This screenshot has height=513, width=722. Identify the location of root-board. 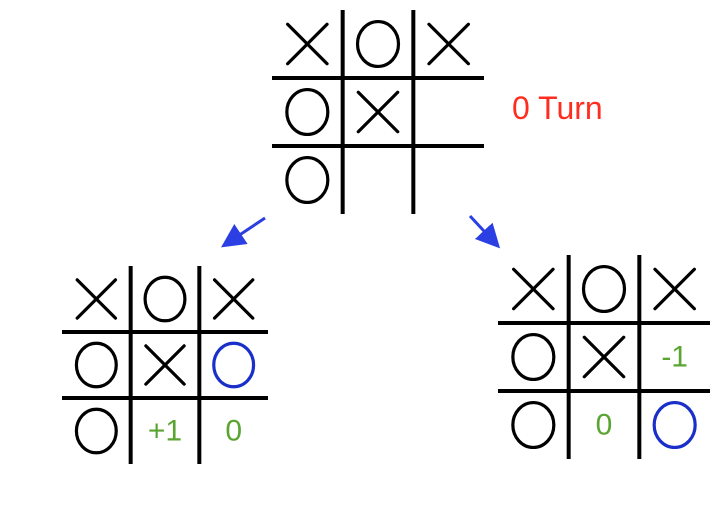
(378, 112).